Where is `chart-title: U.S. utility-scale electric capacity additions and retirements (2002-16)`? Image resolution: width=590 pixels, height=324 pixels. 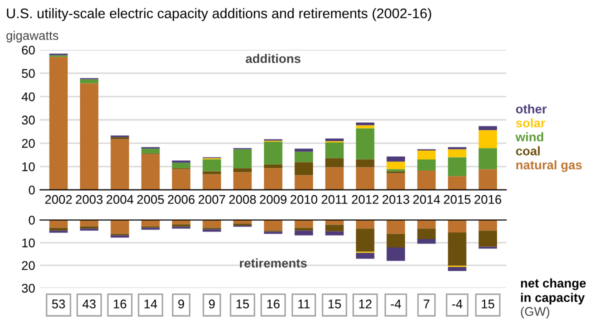
chart-title: U.S. utility-scale electric capacity additions and retirements (2002-16) is located at coordinates (219, 15).